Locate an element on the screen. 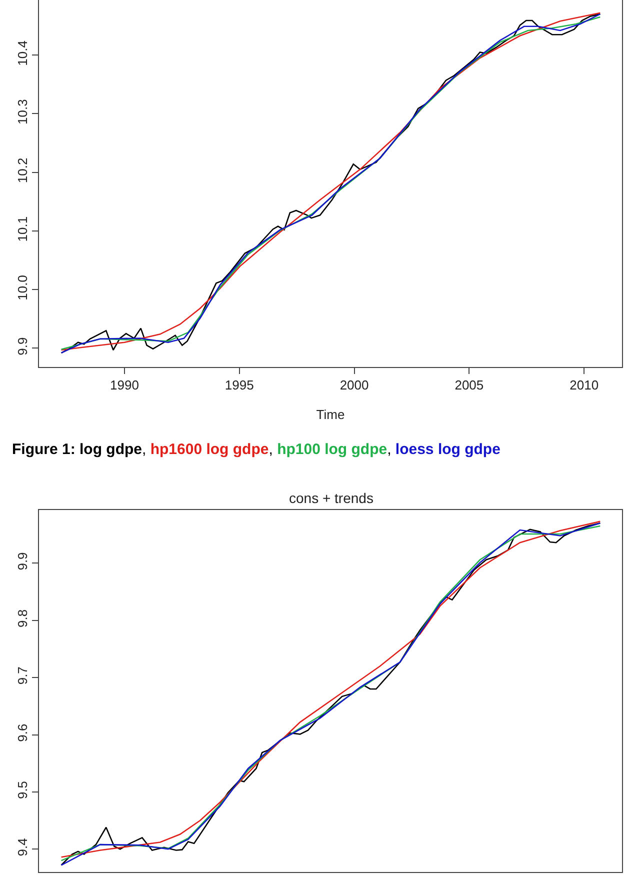 The height and width of the screenshot is (875, 624). x-axis-title: Time is located at coordinates (330, 414).